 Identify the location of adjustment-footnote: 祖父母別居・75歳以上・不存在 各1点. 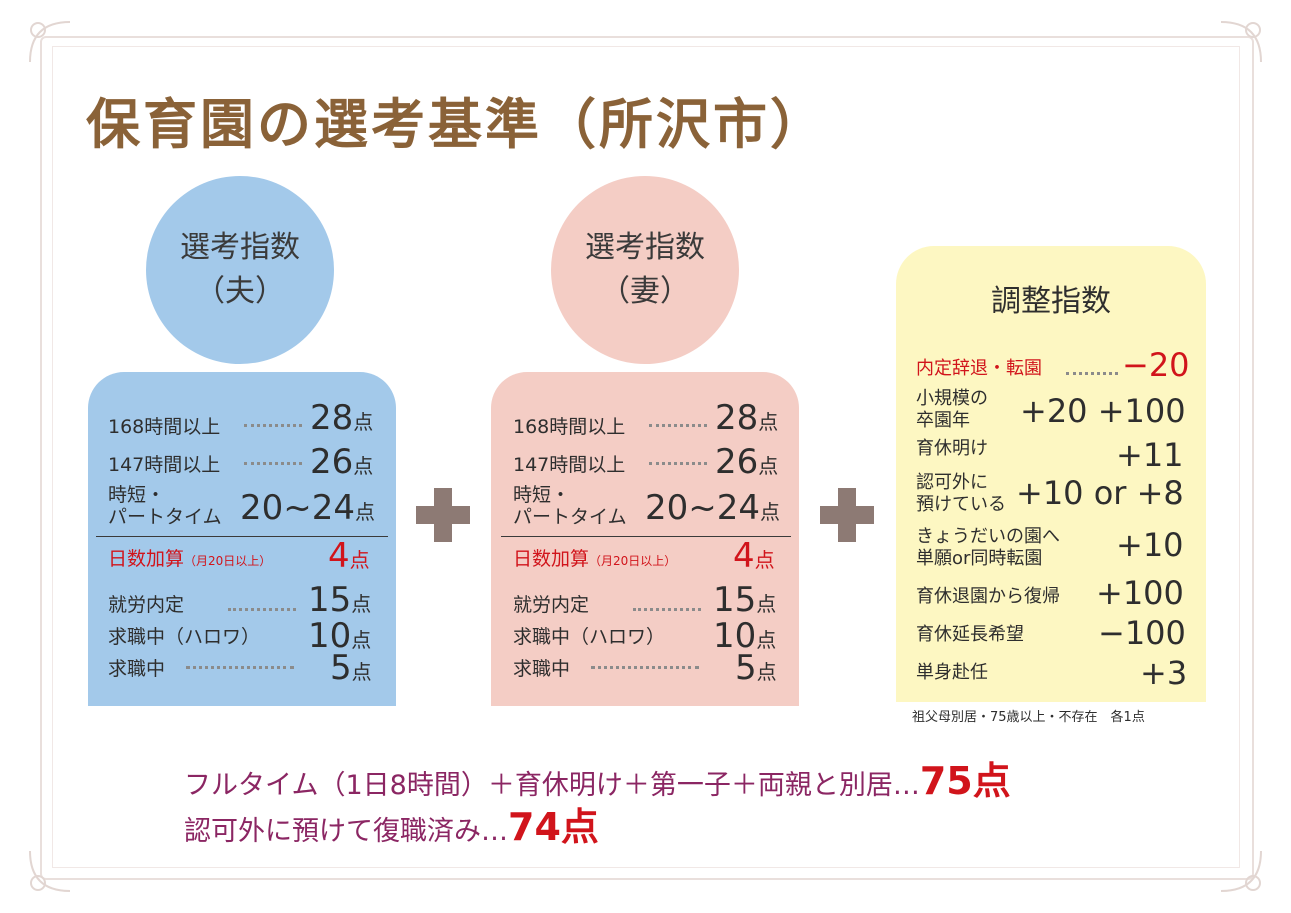
(1028, 717).